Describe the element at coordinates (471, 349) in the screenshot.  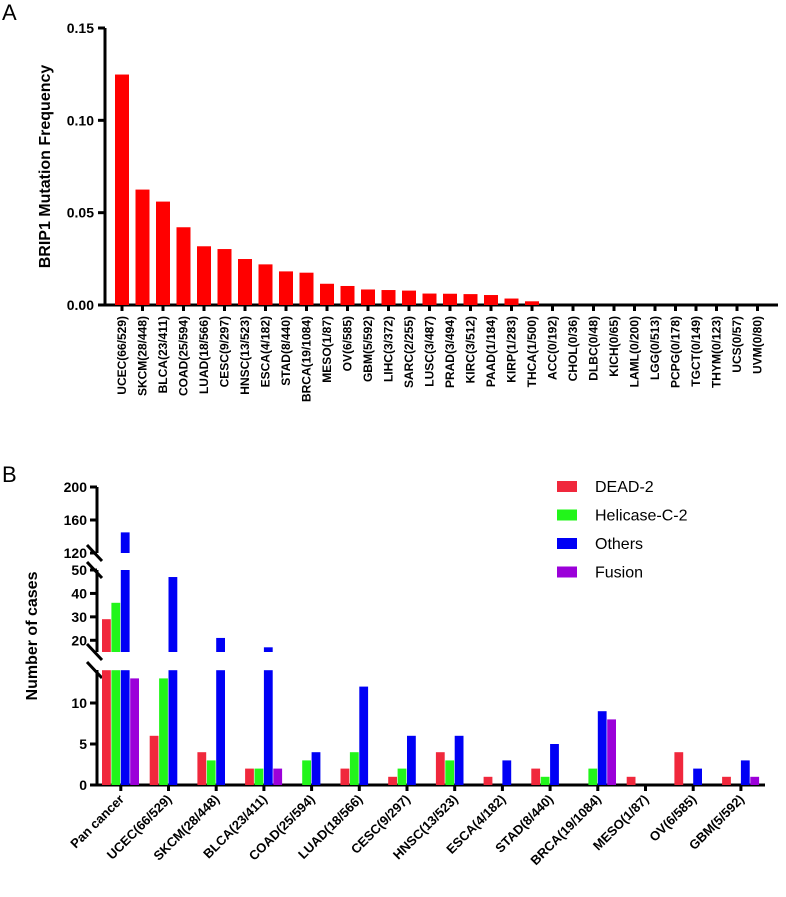
I see `x-tick-label: KIRC(3/512)` at that location.